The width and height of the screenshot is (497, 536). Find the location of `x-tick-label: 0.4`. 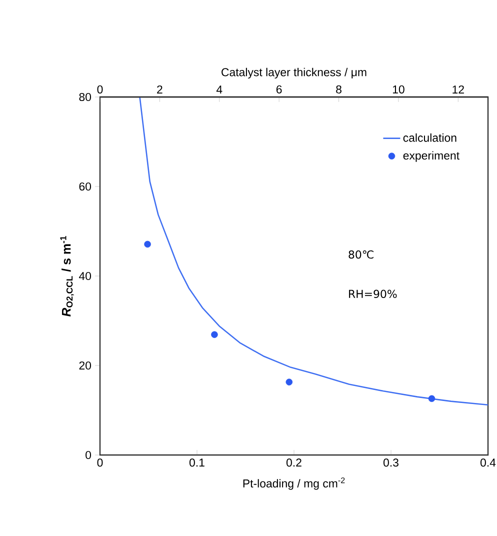

x-tick-label: 0.4 is located at coordinates (488, 462).